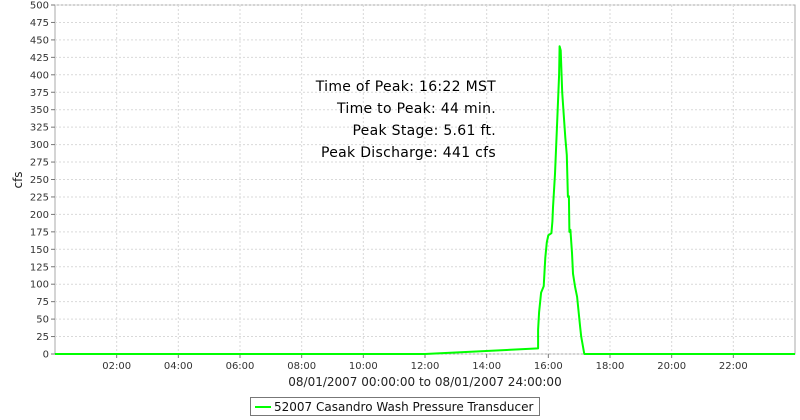 Image resolution: width=800 pixels, height=420 pixels. I want to click on y-tick-label: 225, so click(39, 197).